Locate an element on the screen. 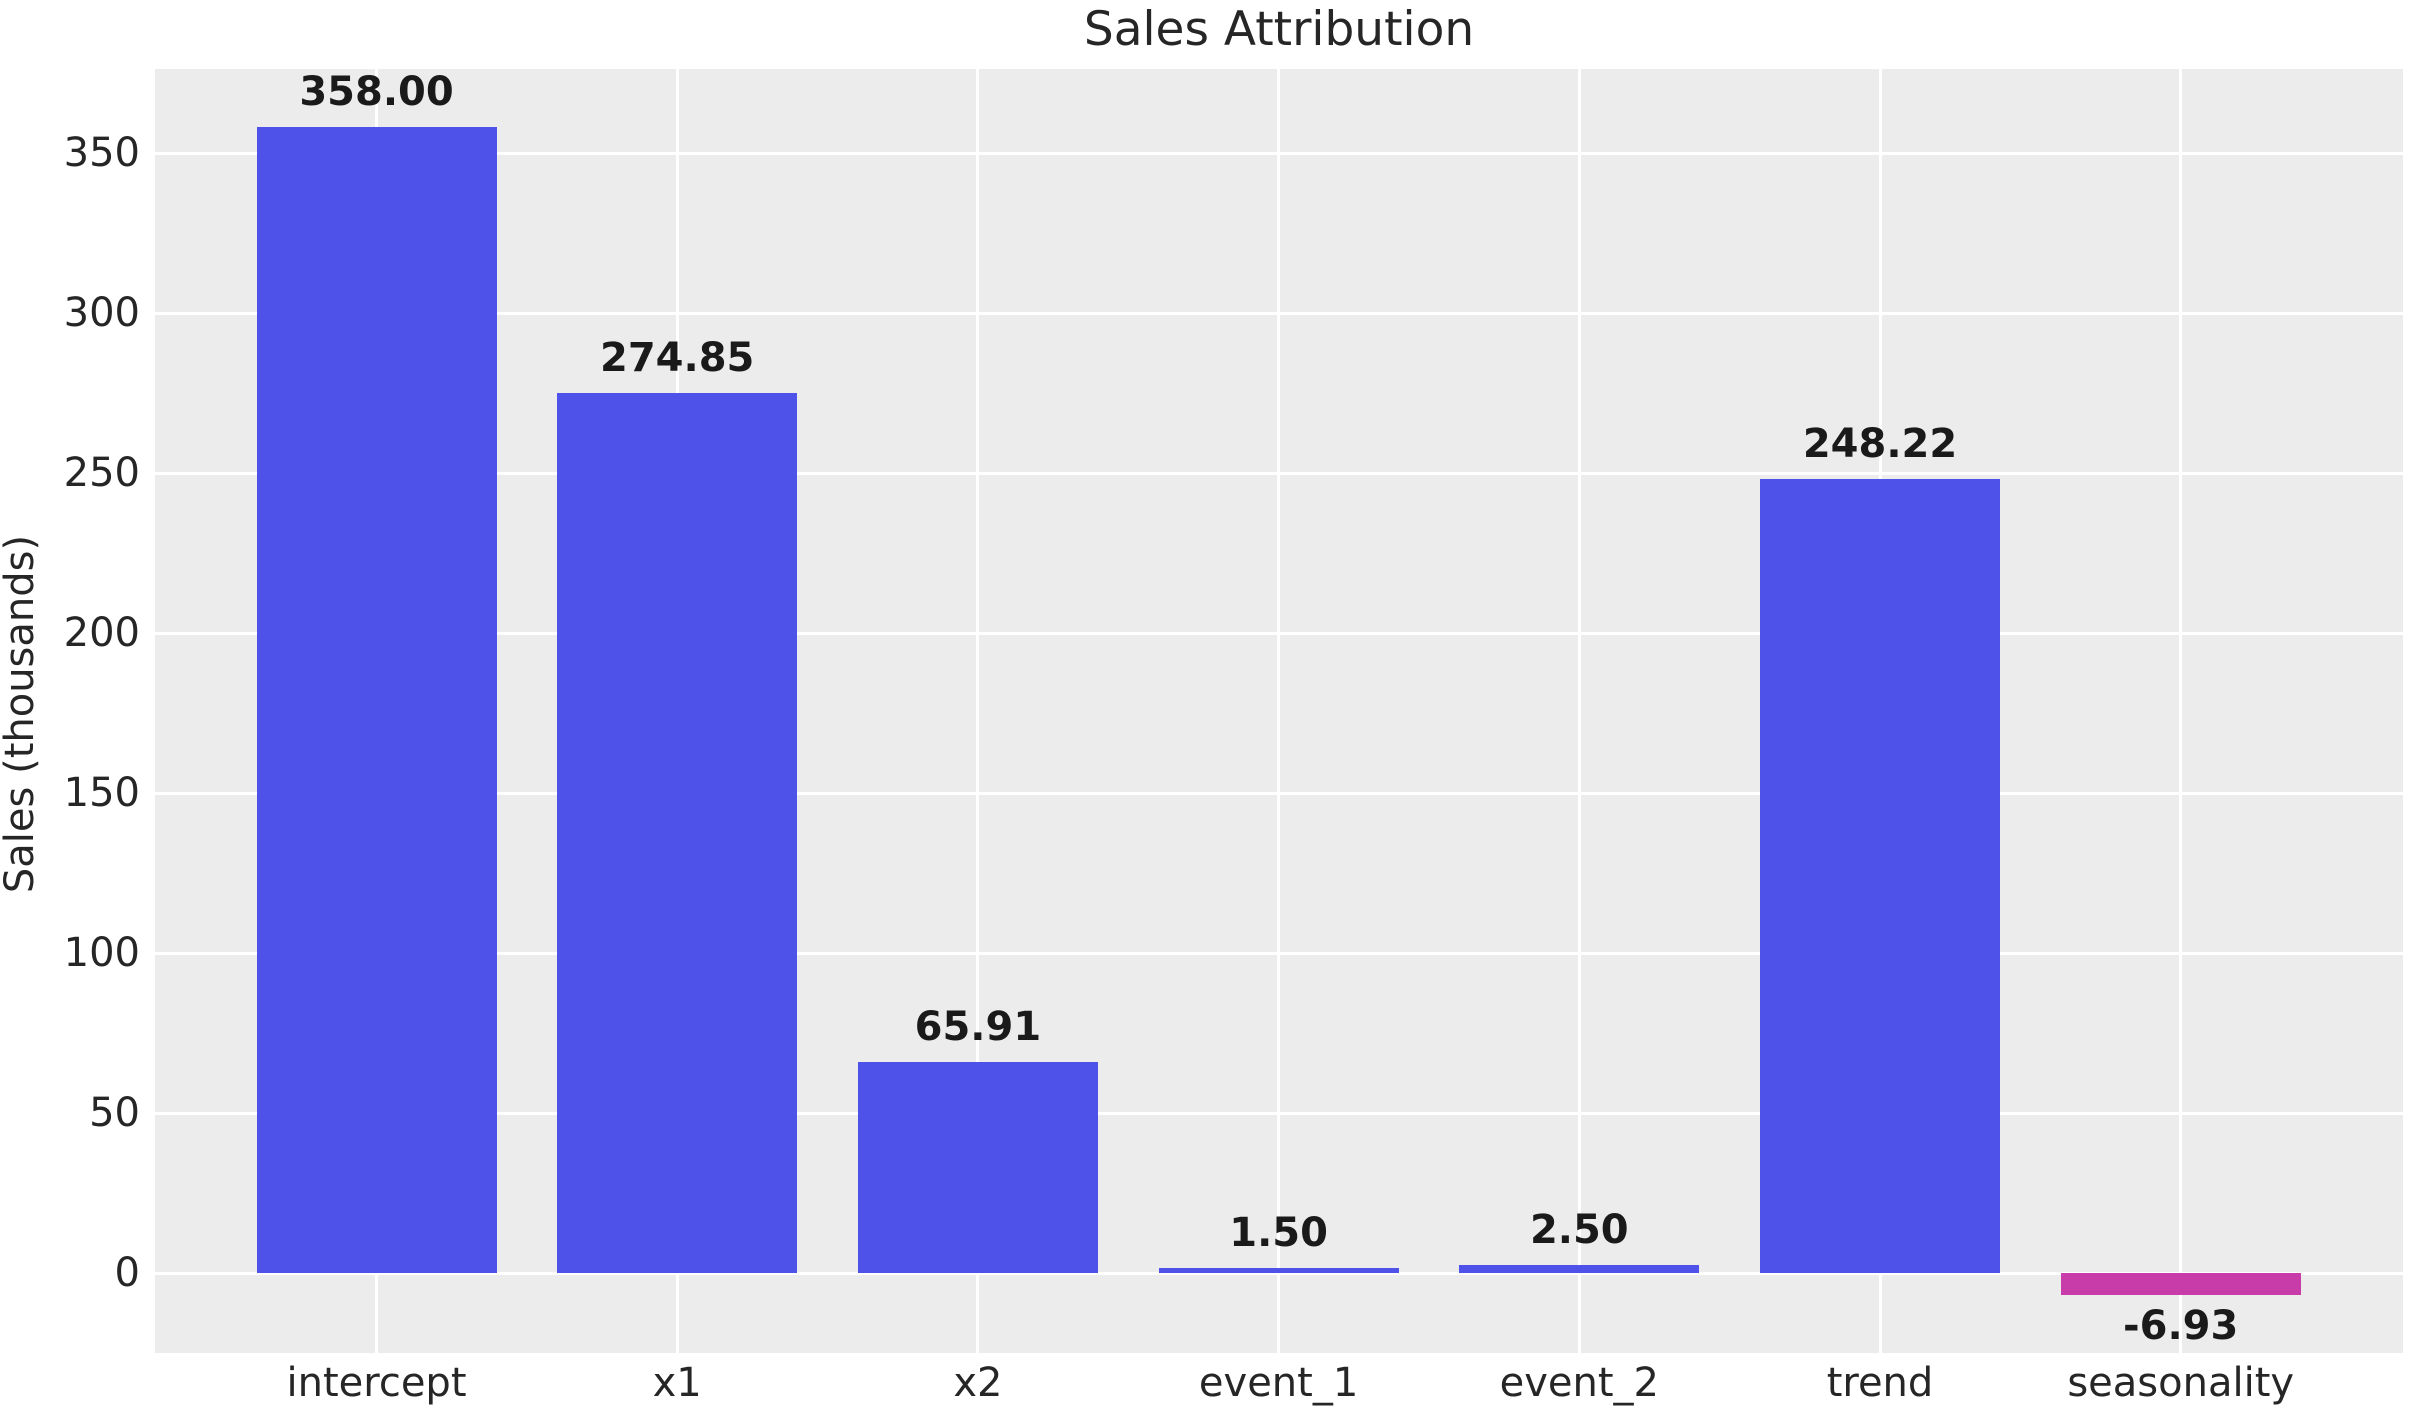 The image size is (2423, 1423). value-label-x1: 274.85 is located at coordinates (677, 358).